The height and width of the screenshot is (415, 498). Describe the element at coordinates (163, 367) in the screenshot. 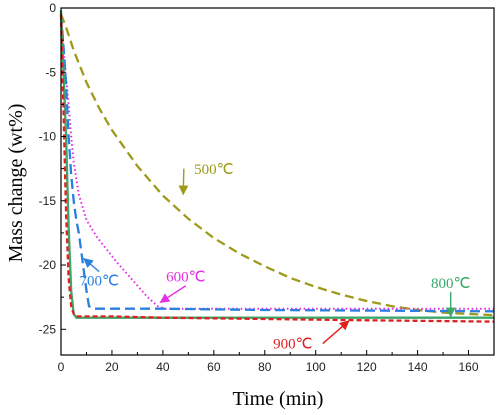

I see `x-tick-label: 40` at that location.